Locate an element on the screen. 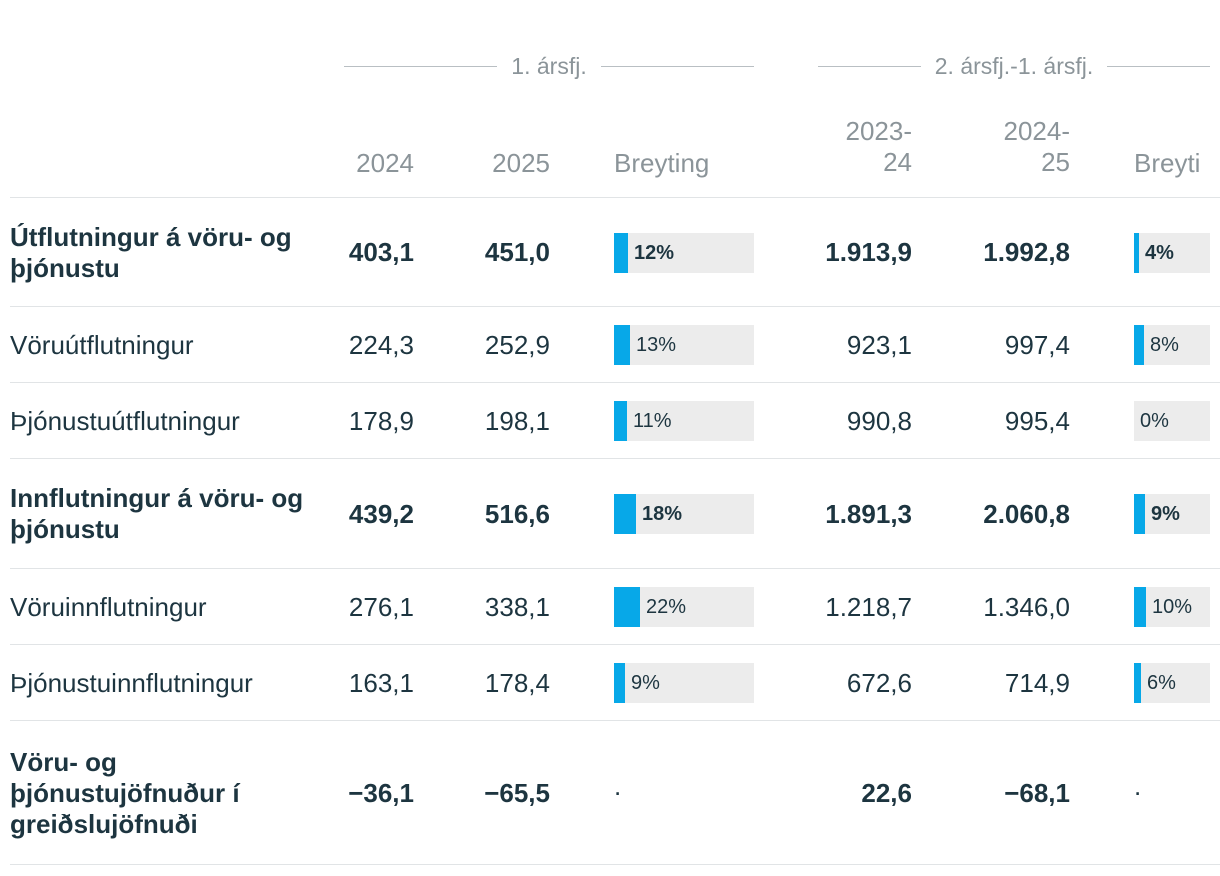 The width and height of the screenshot is (1220, 876). change-bar: 8% is located at coordinates (1172, 345).